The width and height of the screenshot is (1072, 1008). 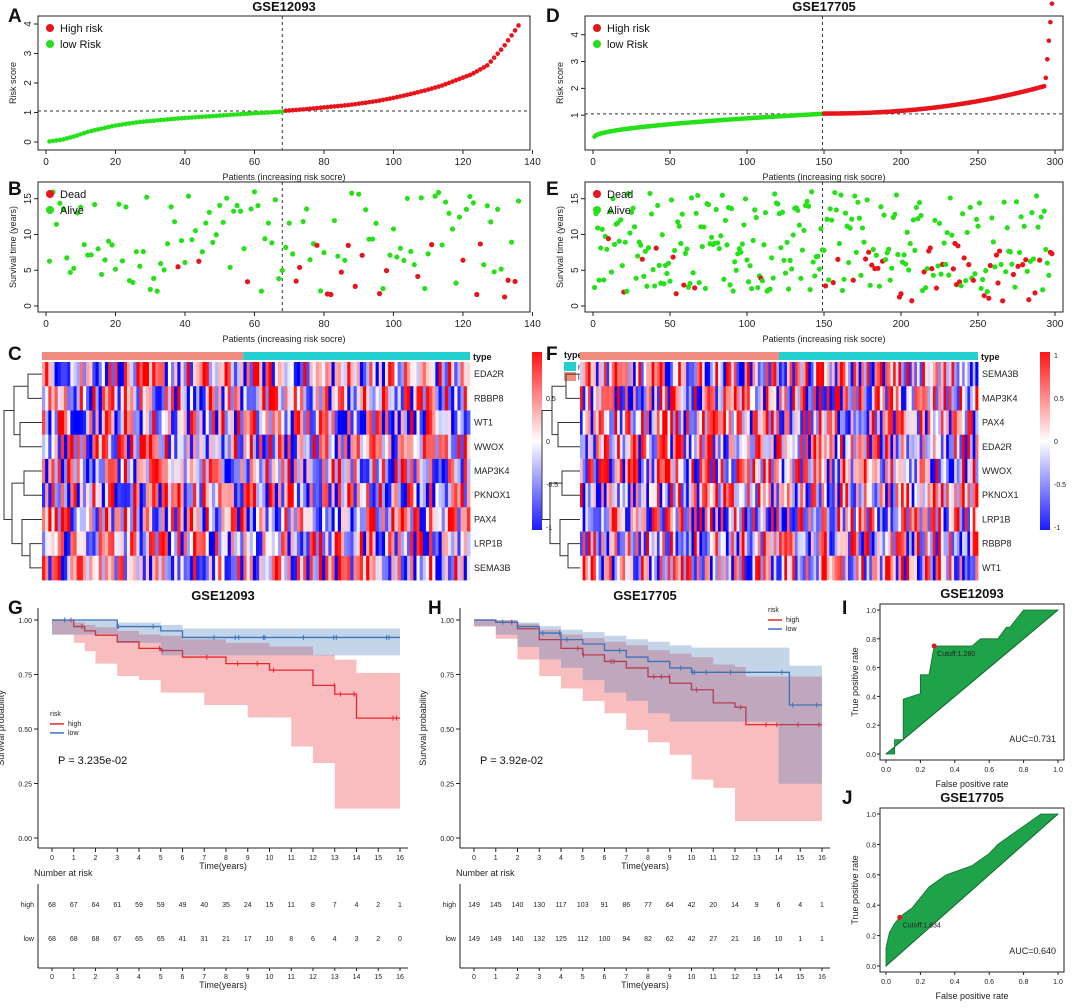 What do you see at coordinates (792, 620) in the screenshot?
I see `legend-high-label: high` at bounding box center [792, 620].